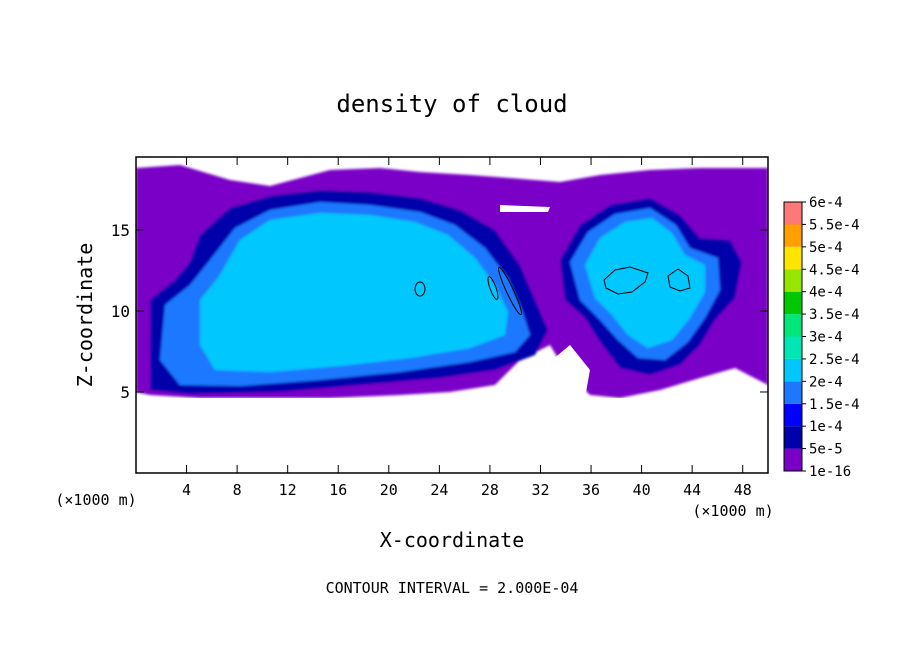  I want to click on x-tick-label: 44, so click(692, 490).